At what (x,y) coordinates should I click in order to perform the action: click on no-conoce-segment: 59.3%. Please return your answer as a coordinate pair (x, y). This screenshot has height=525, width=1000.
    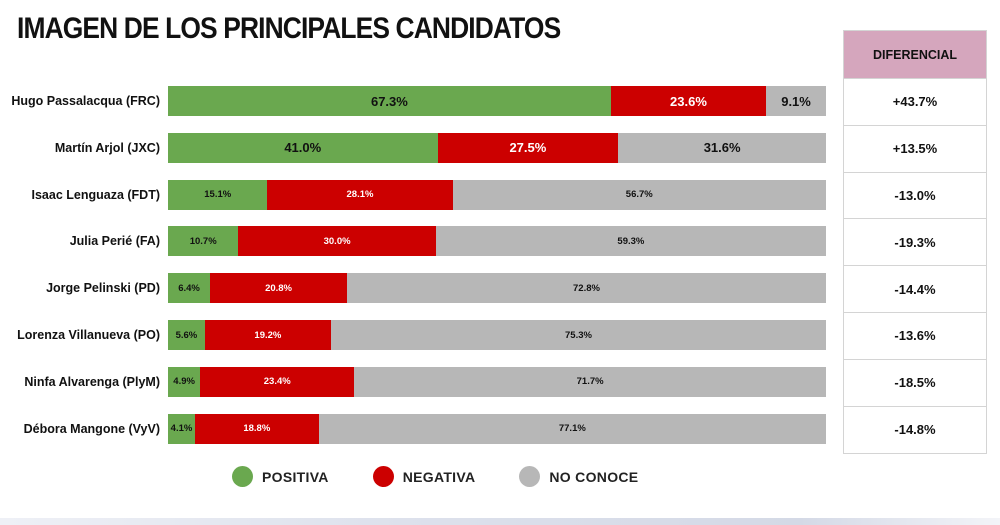
    Looking at the image, I should click on (630, 241).